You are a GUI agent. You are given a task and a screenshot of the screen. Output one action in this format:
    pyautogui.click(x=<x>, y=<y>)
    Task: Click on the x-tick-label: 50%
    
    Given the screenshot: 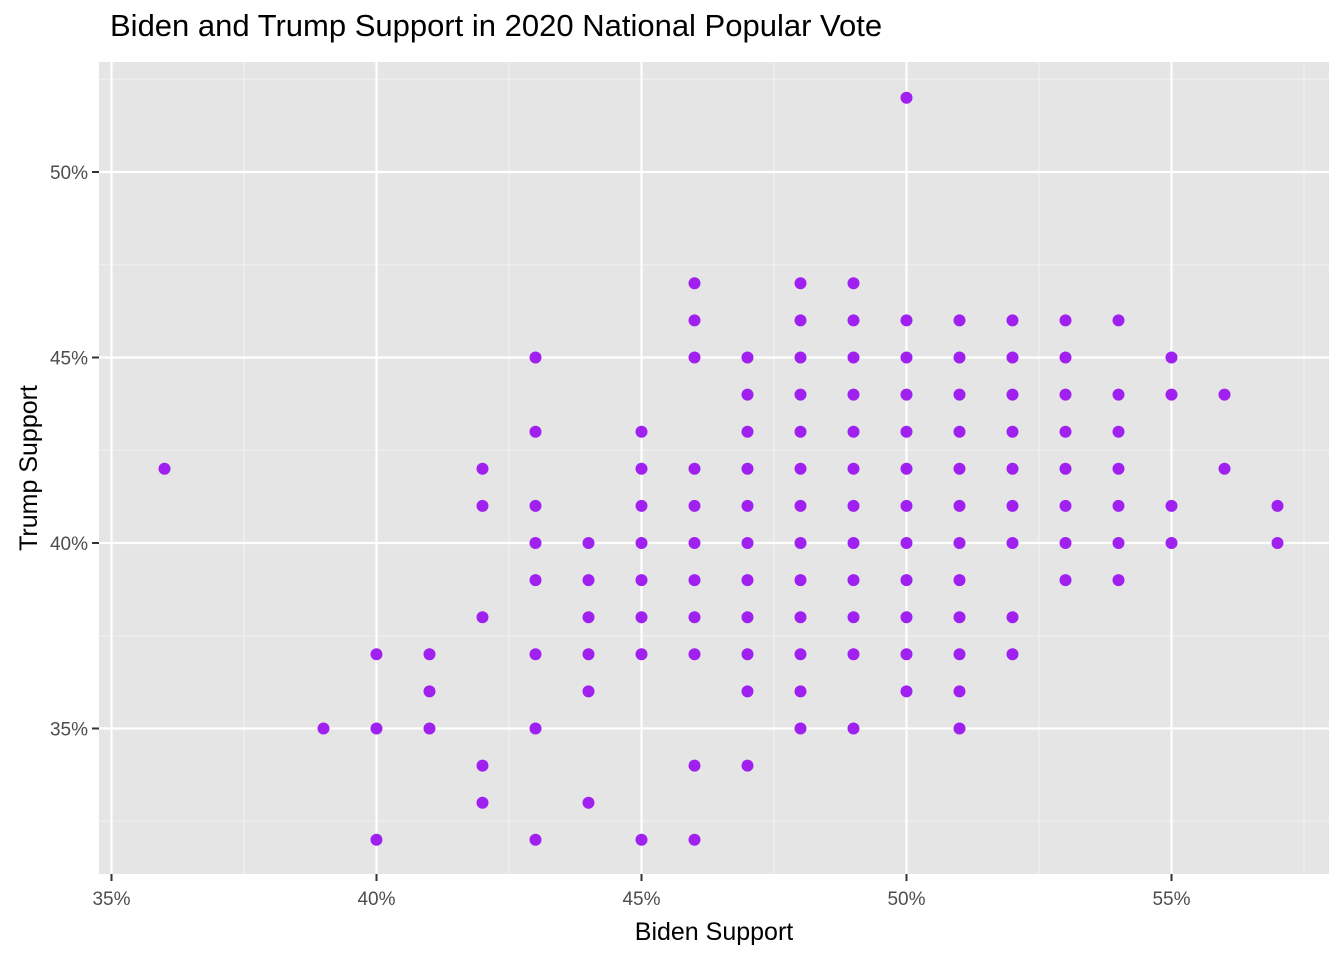 What is the action you would take?
    pyautogui.click(x=906, y=899)
    